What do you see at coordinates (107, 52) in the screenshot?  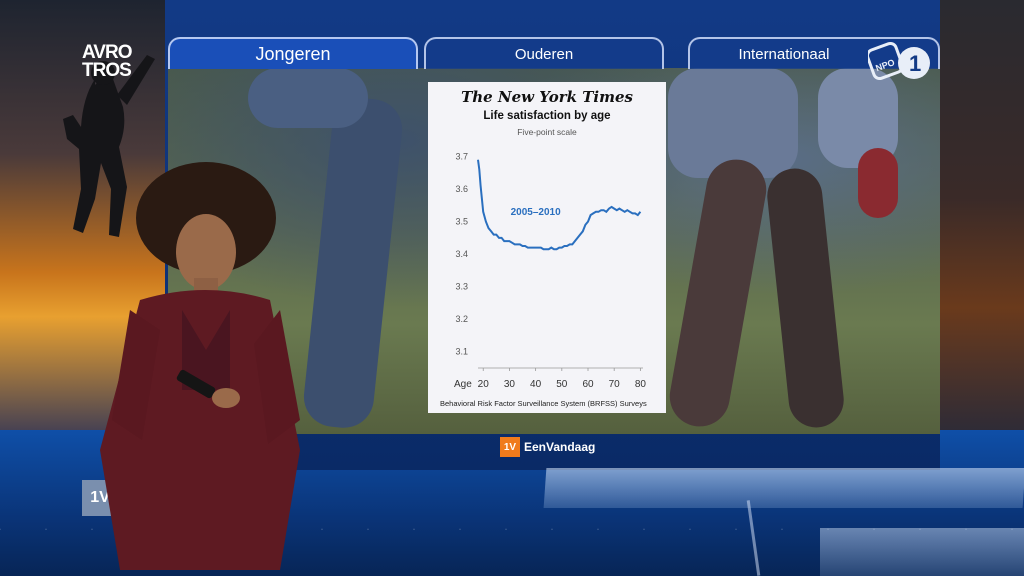 I see `avrotros-logo-line1: AVRO` at bounding box center [107, 52].